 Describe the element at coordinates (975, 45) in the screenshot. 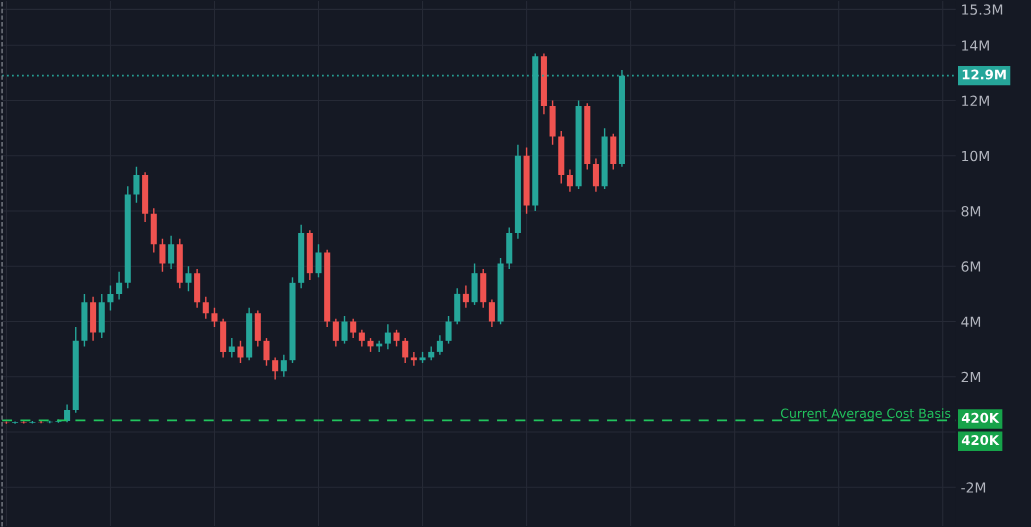

I see `y-tick-label: 14M` at that location.